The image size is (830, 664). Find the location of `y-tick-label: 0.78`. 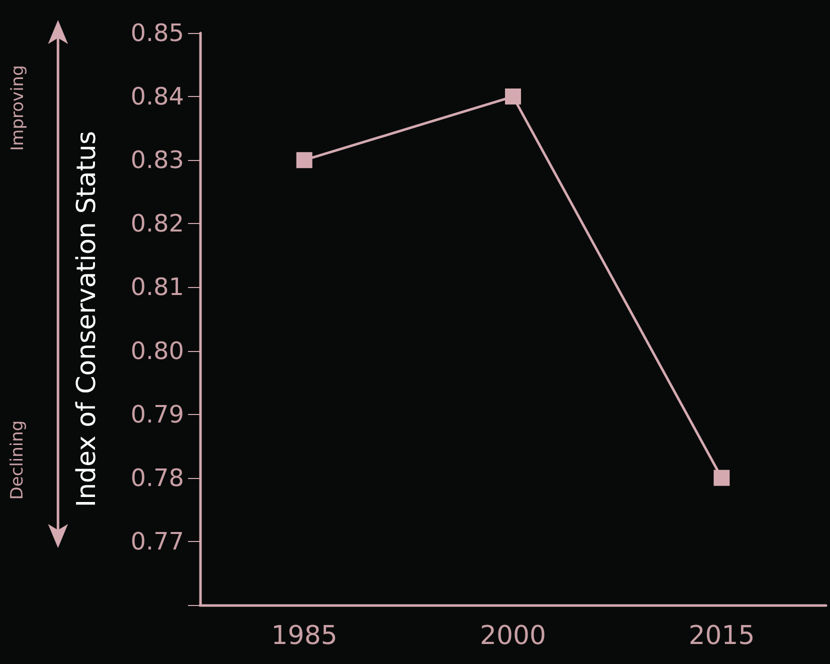

y-tick-label: 0.78 is located at coordinates (157, 478).